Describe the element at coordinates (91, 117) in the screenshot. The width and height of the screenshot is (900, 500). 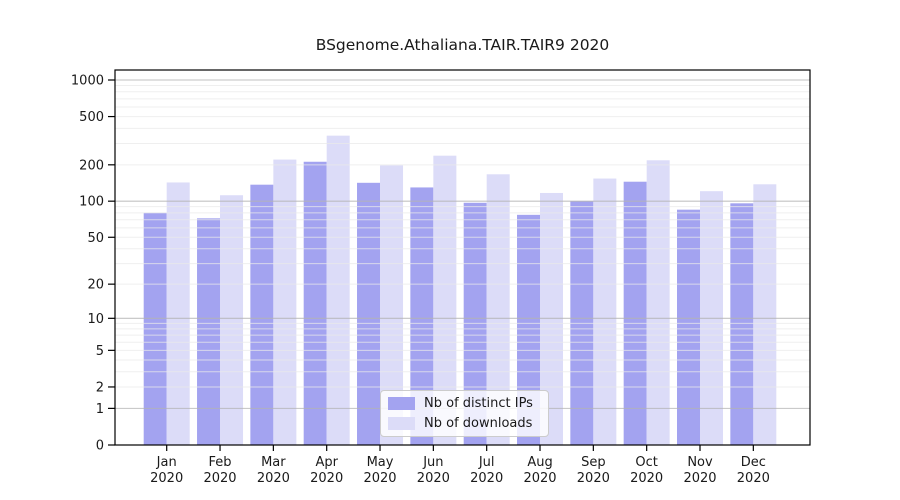
I see `y-tick-label: 500` at that location.